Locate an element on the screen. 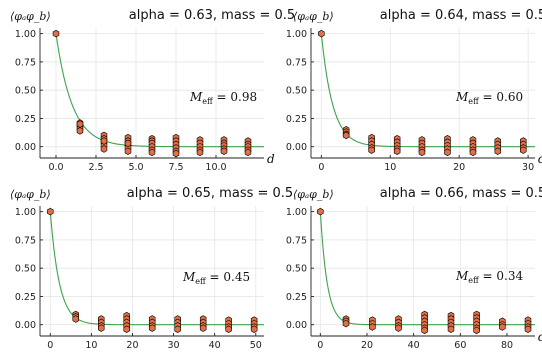  chart-title: alpha = 0.63, mass = 0.5 is located at coordinates (212, 15).